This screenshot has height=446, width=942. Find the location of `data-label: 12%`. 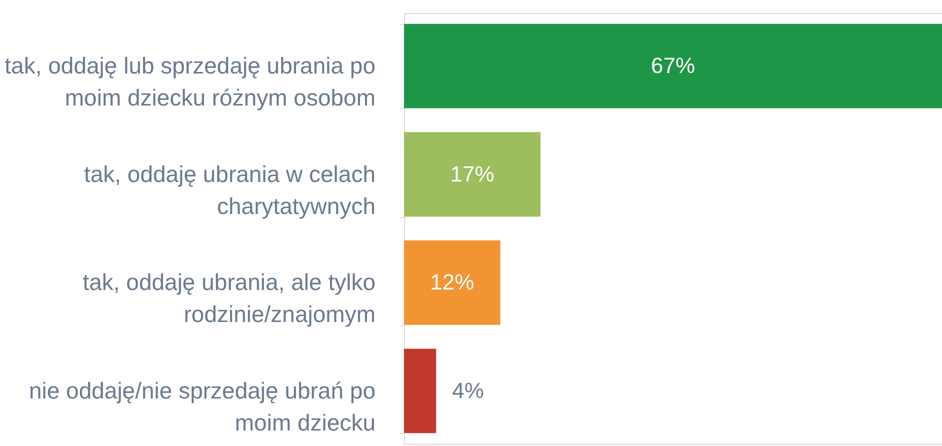

data-label: 12% is located at coordinates (452, 282).